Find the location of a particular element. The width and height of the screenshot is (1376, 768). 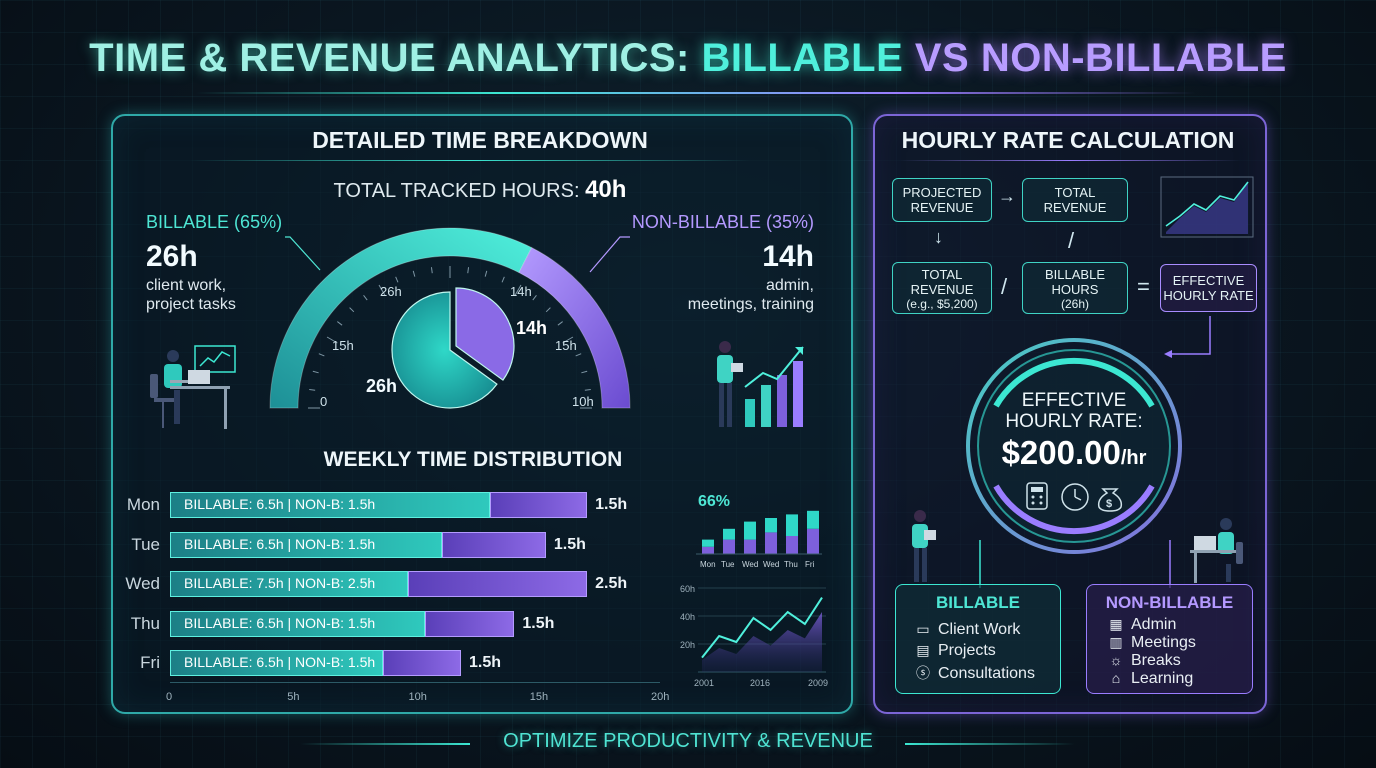

breakdown-title: DETAILED TIME BREAKDOWN is located at coordinates (480, 140).